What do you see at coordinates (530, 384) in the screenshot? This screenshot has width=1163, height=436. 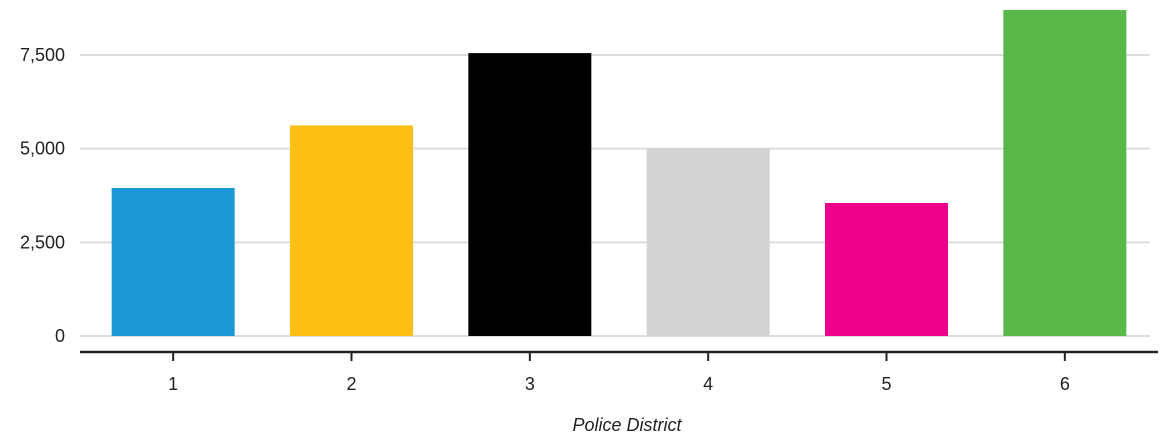 I see `x-tick-label: 3` at bounding box center [530, 384].